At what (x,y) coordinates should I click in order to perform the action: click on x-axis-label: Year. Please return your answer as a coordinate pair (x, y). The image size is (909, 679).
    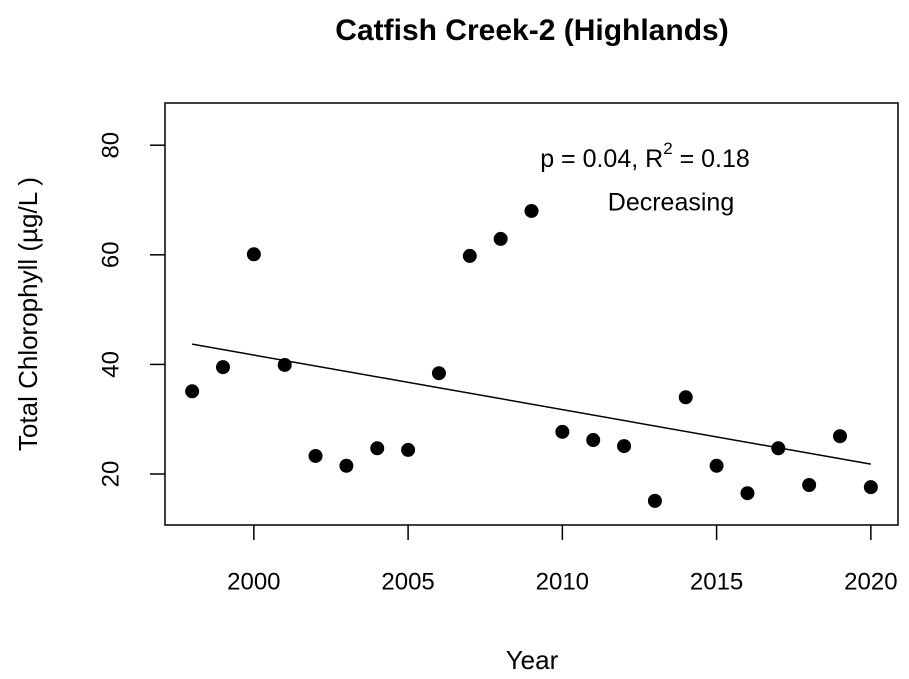
    Looking at the image, I should click on (532, 660).